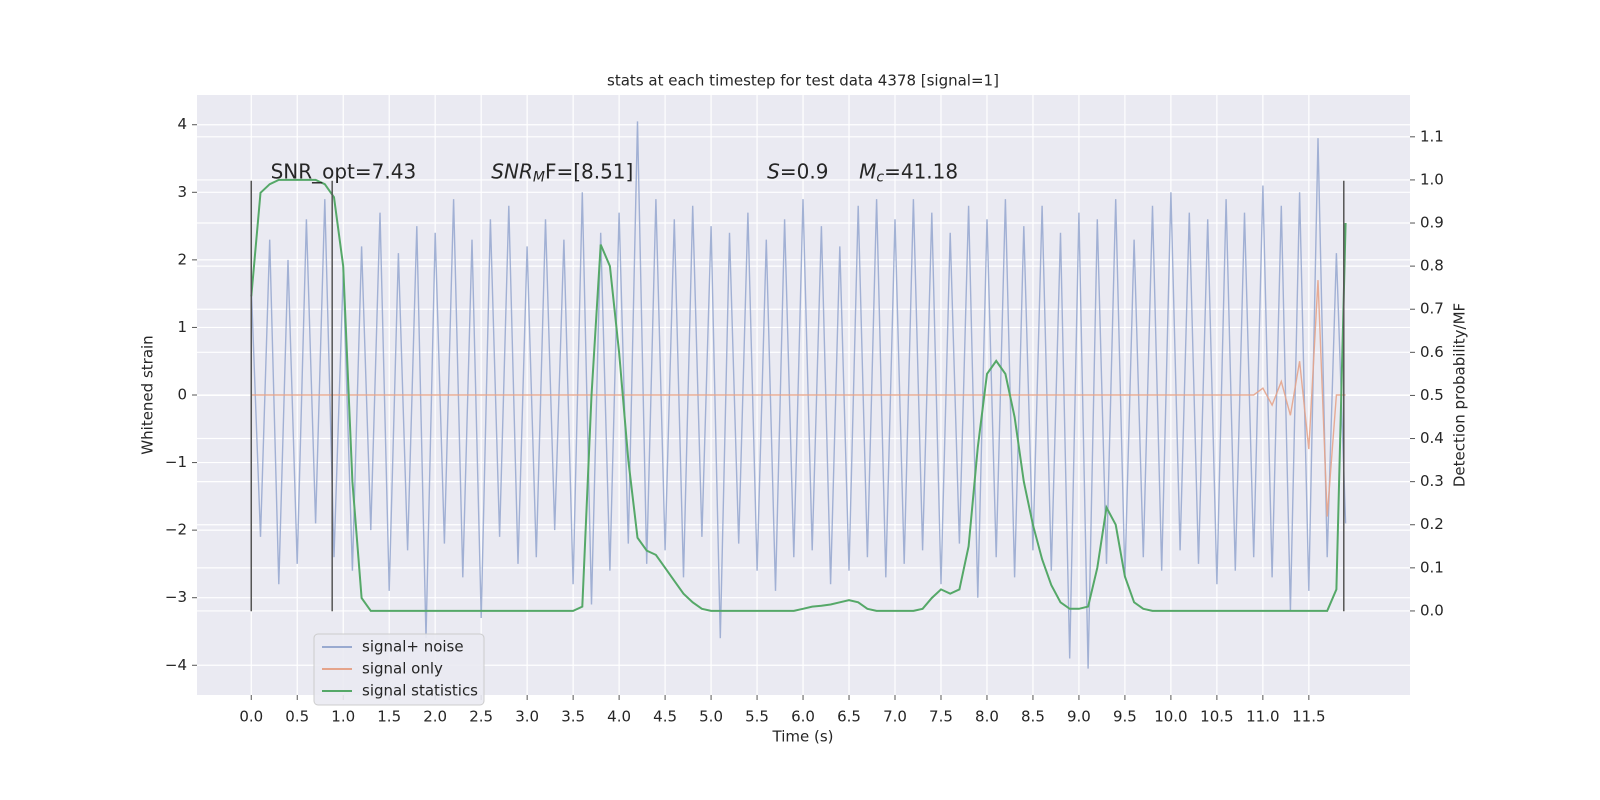 The width and height of the screenshot is (1600, 800). I want to click on x-tick-label: 0.0, so click(251, 717).